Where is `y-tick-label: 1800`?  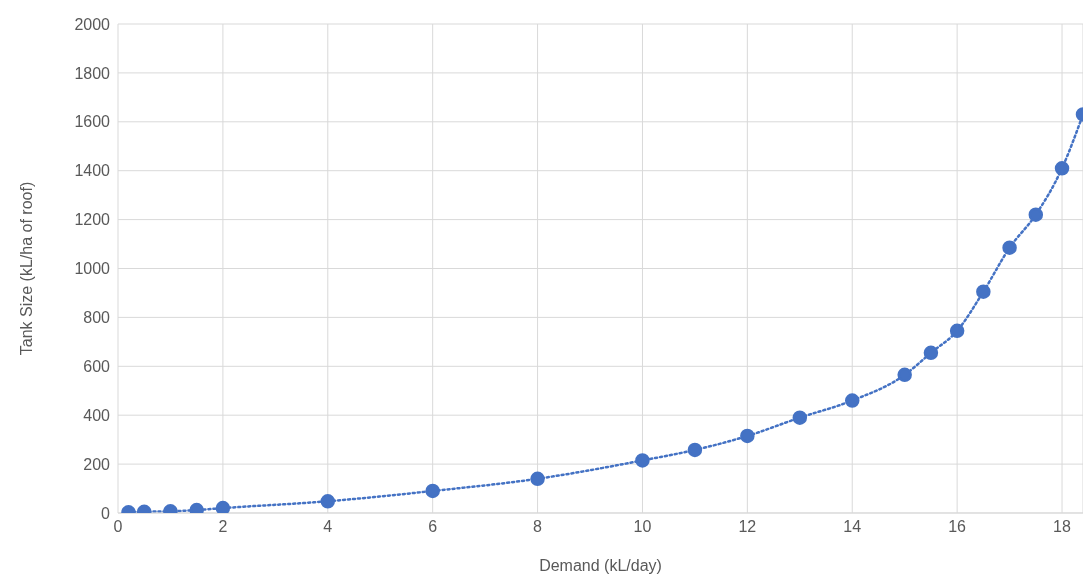
y-tick-label: 1800 is located at coordinates (92, 73).